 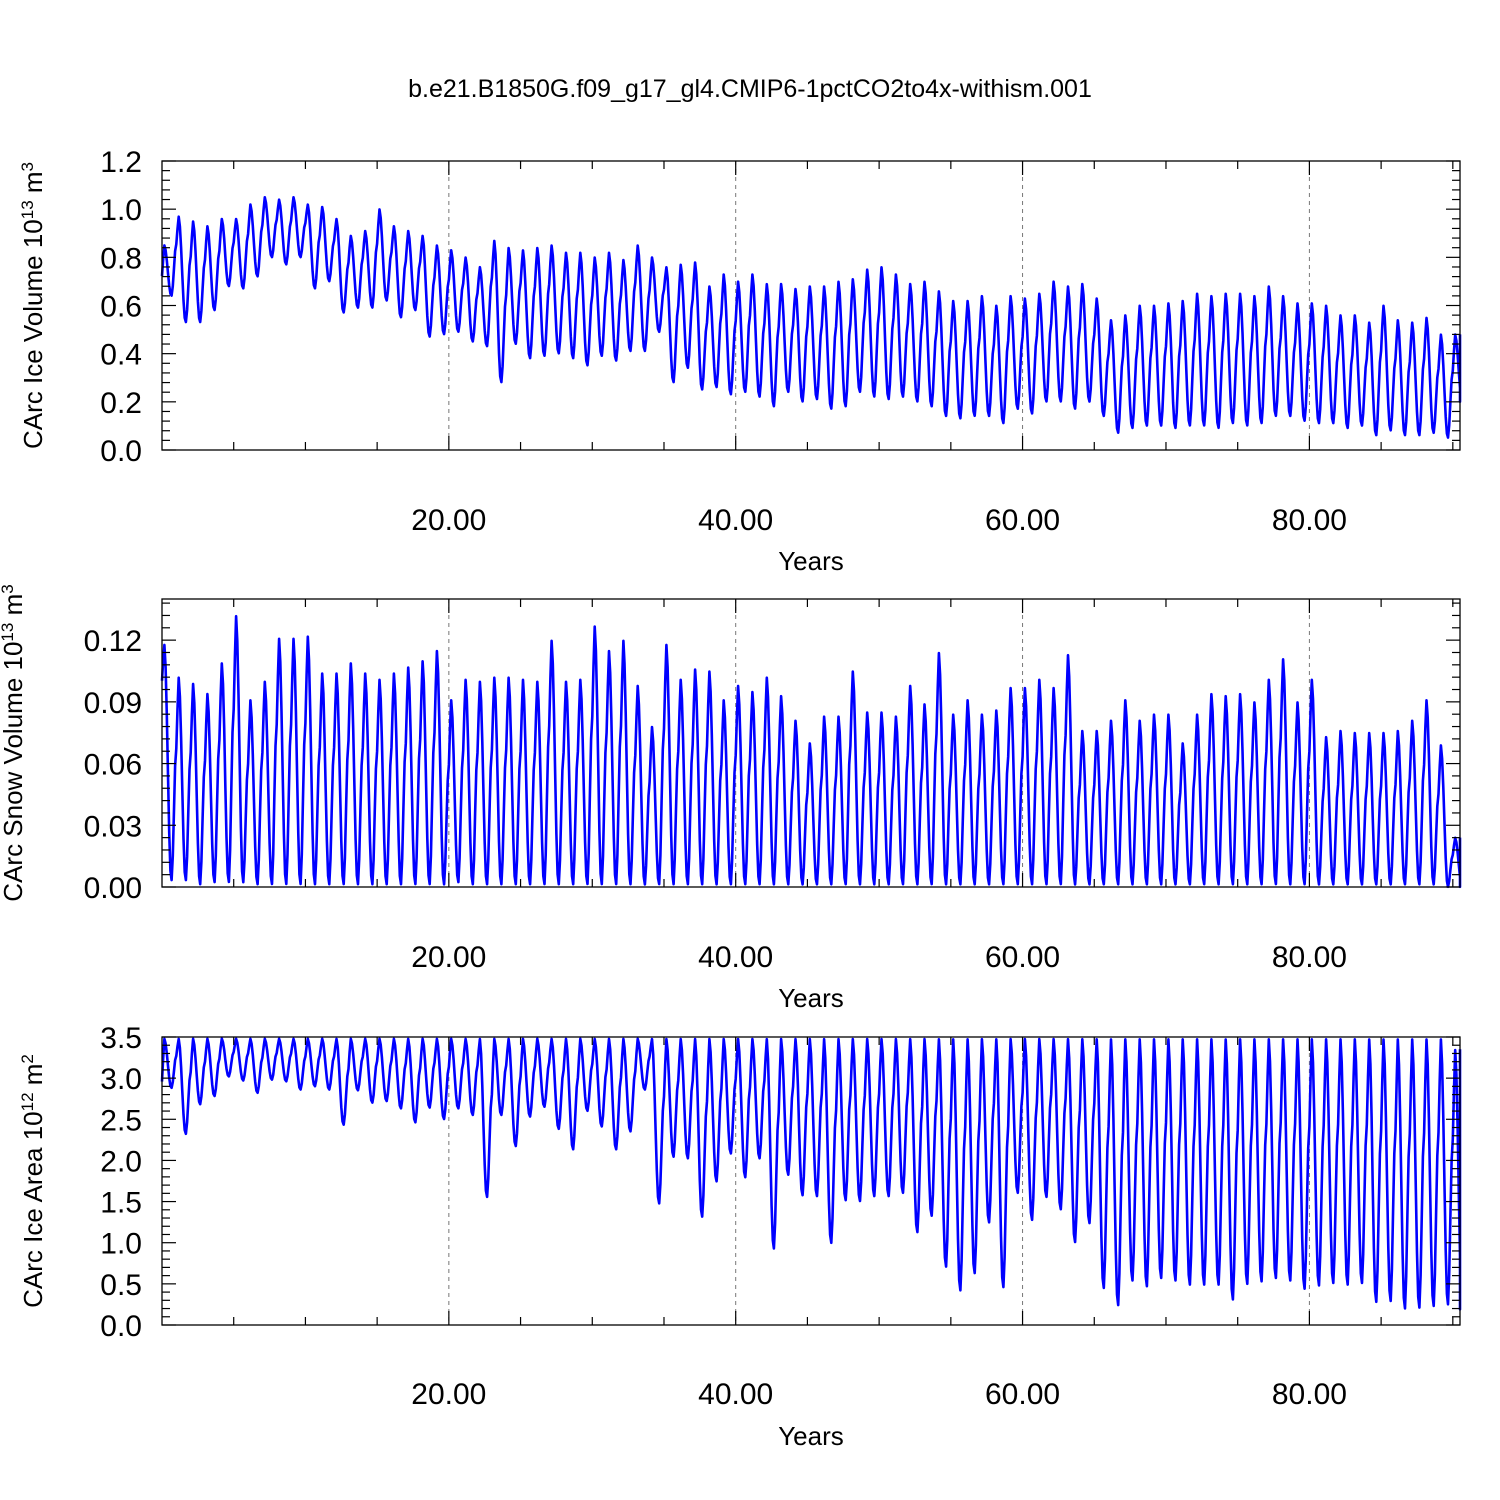 What do you see at coordinates (113, 888) in the screenshot?
I see `y-tick-label: 0.00` at bounding box center [113, 888].